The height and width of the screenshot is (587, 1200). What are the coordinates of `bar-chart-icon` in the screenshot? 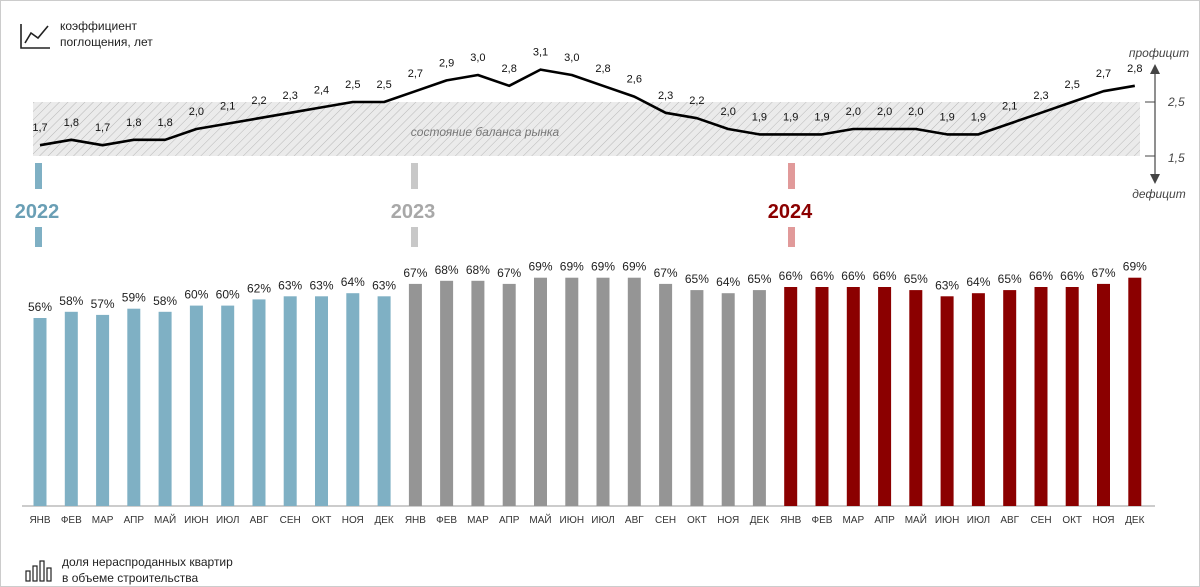 It's located at (38, 571).